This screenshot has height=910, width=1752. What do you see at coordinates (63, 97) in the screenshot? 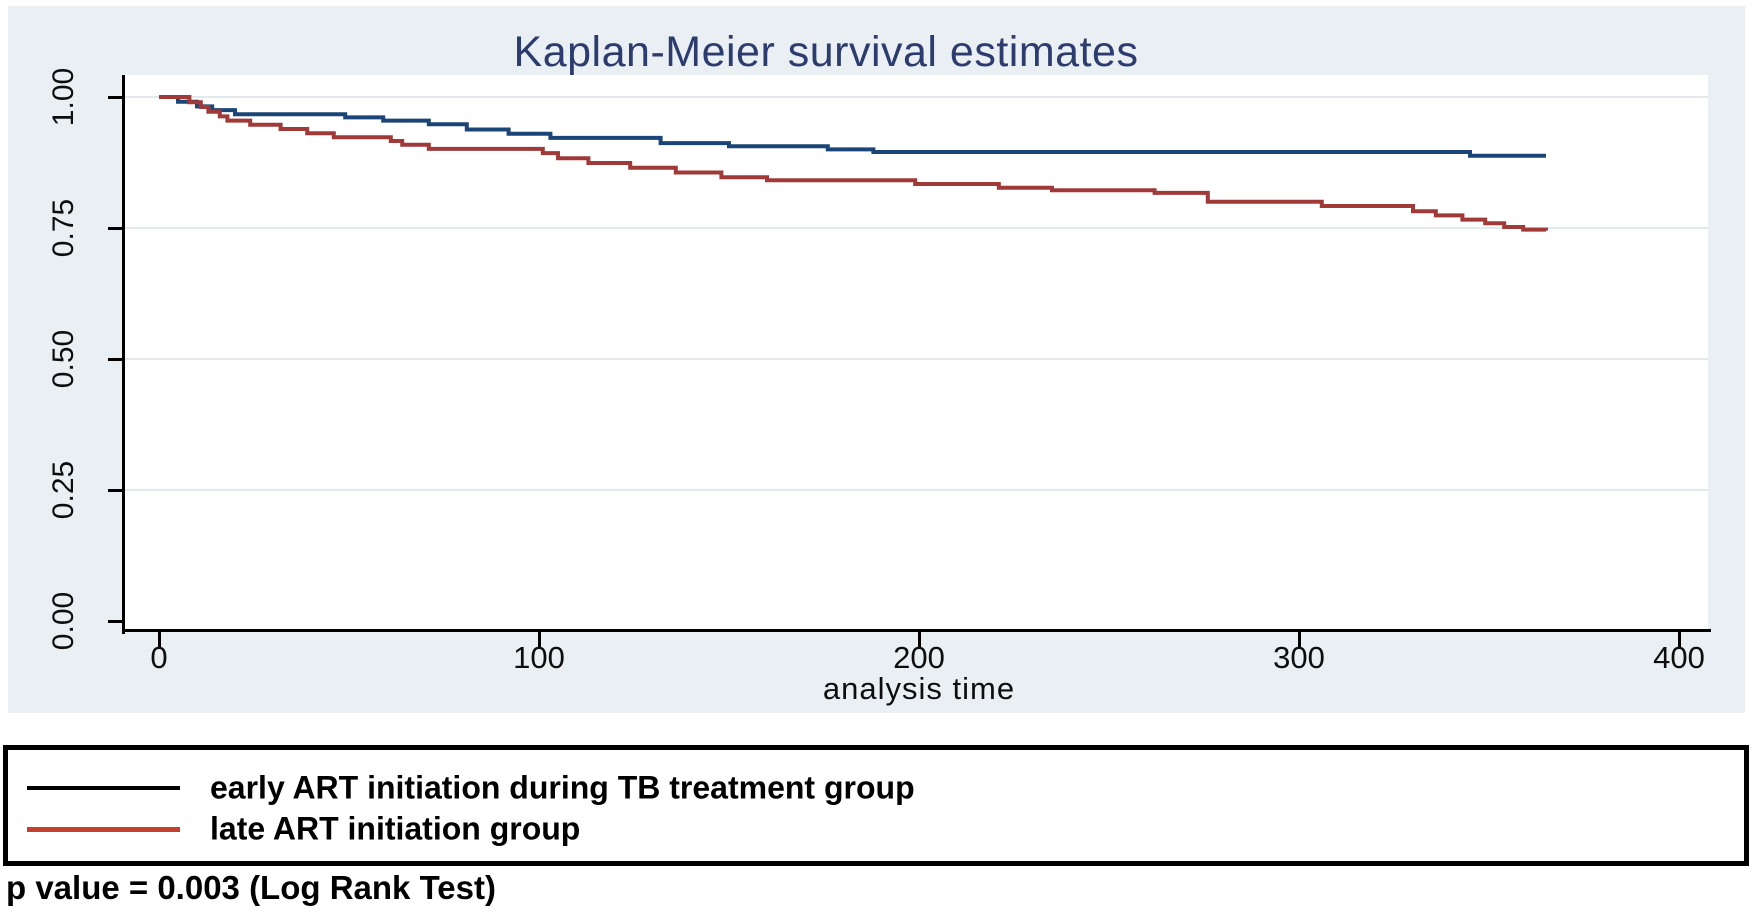
I see `y-tick-label: 1.00` at bounding box center [63, 97].